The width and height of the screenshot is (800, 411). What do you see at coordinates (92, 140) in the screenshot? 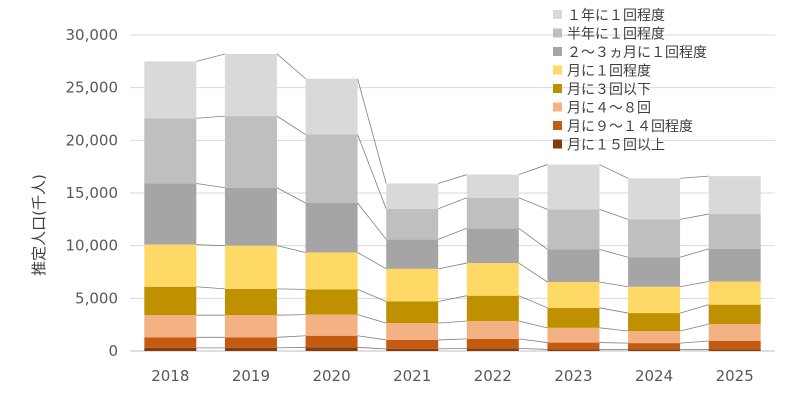
I see `y-tick-label: 20,000` at bounding box center [92, 140].